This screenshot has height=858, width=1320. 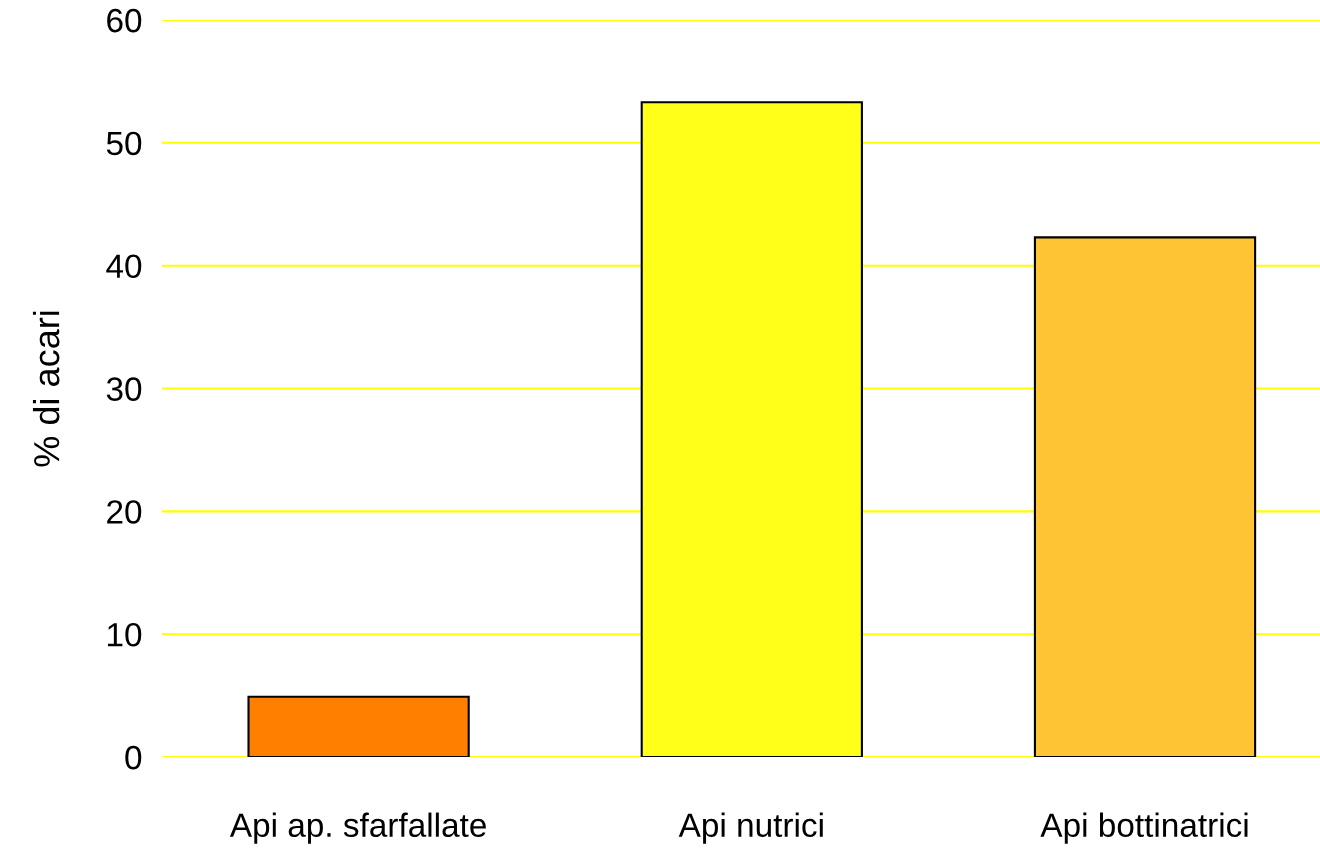 I want to click on y-tick-label: 60, so click(x=124, y=20).